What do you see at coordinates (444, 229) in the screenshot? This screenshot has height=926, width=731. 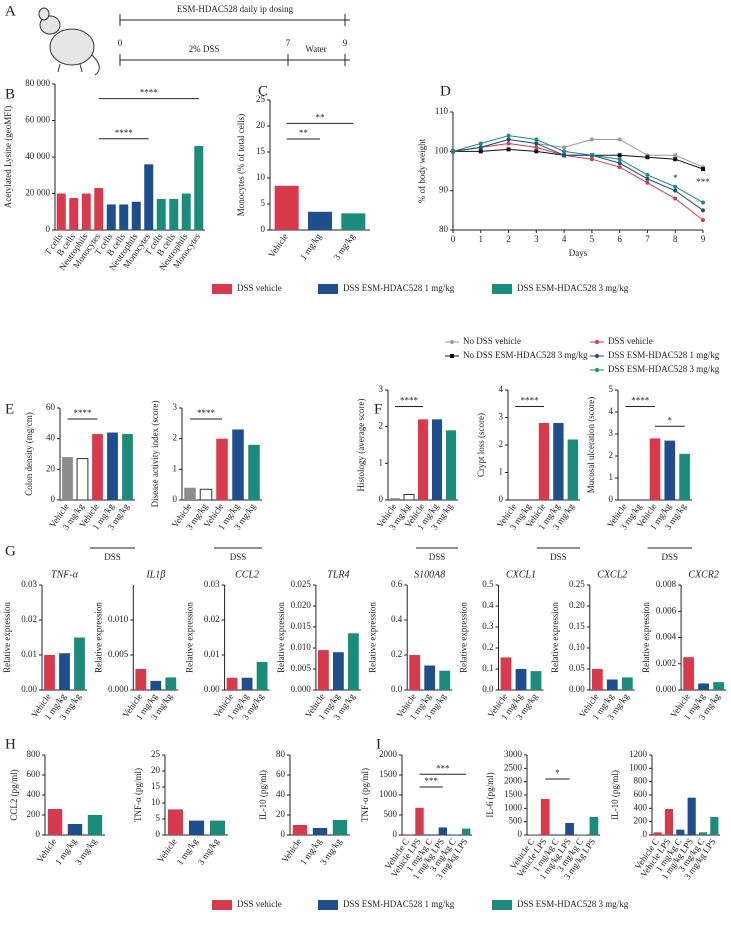 I see `tick-label: 80` at bounding box center [444, 229].